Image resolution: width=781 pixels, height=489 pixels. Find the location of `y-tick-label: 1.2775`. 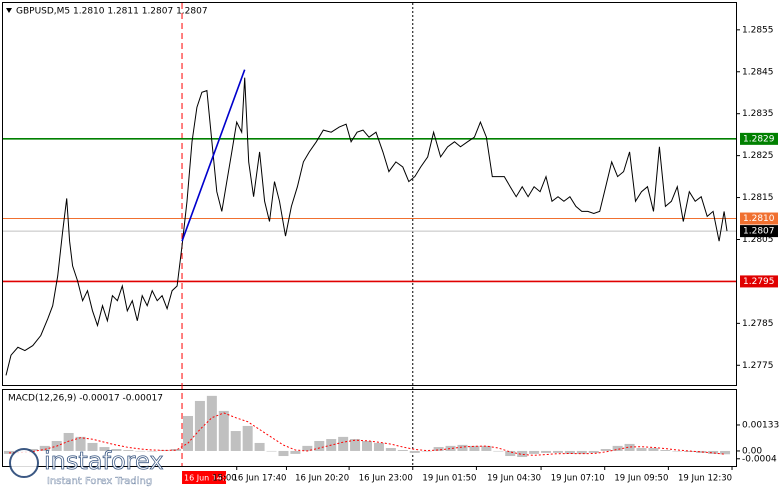

y-tick-label: 1.2775 is located at coordinates (758, 366).